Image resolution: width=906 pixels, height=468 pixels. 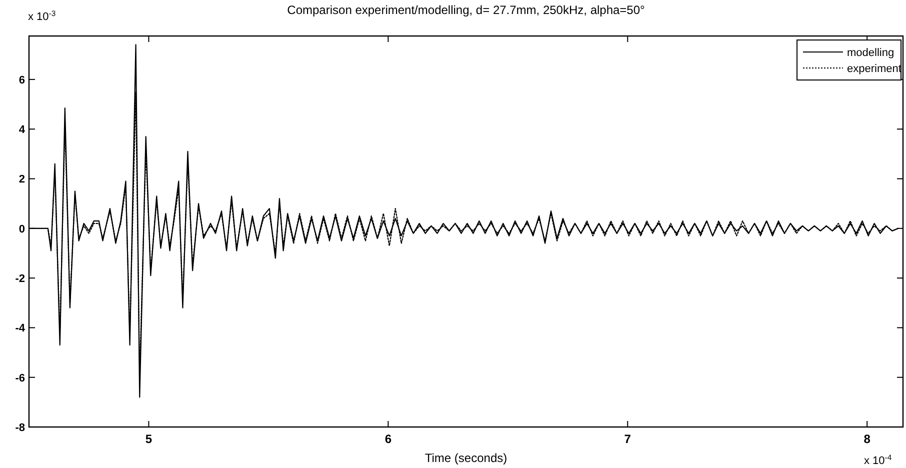 I want to click on y-tick-label: 4, so click(x=22, y=130).